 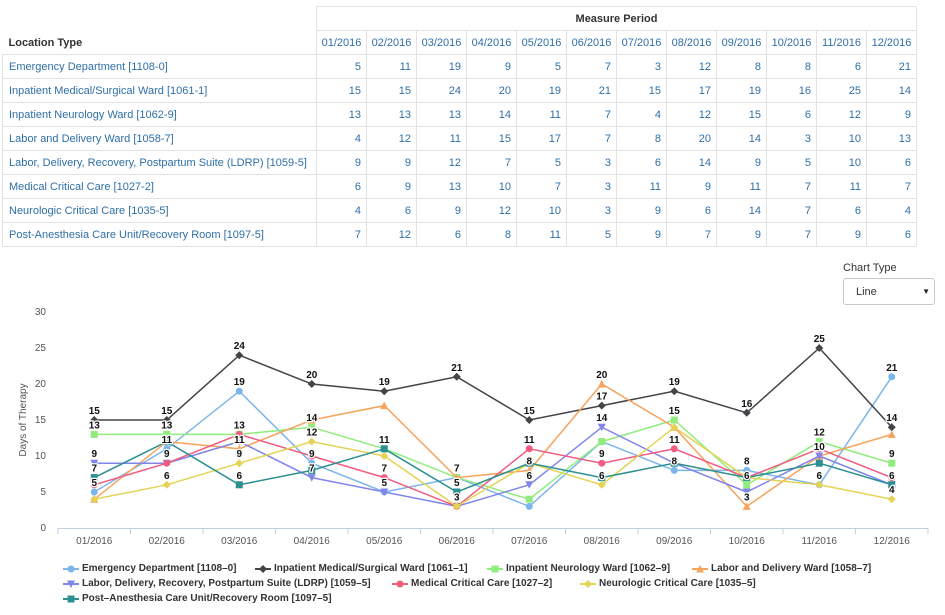 What do you see at coordinates (441, 42) in the screenshot?
I see `month-header: 03/2016` at bounding box center [441, 42].